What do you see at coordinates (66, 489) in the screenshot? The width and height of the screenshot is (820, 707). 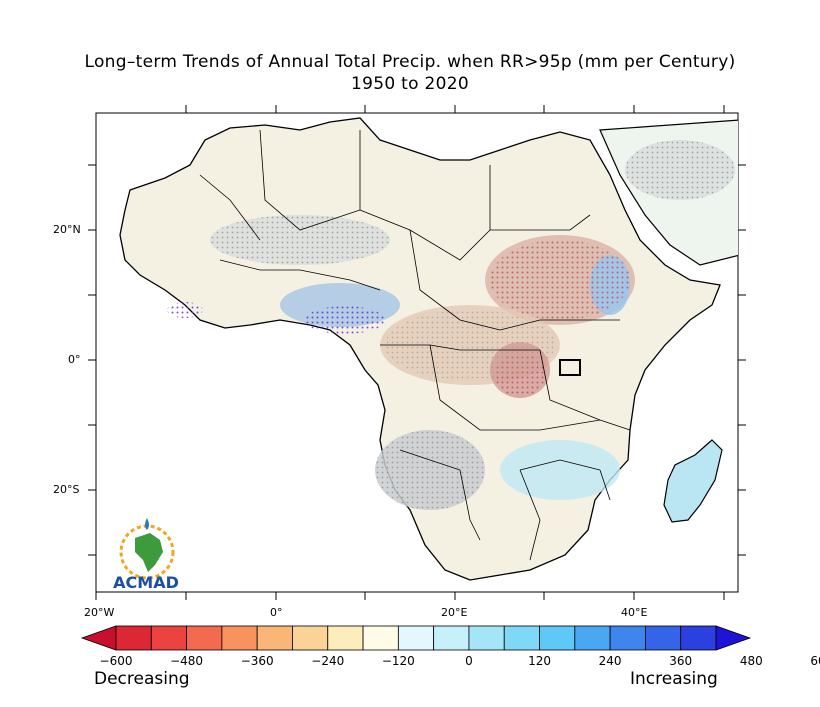 I see `lat-label-20s: 20°S` at bounding box center [66, 489].